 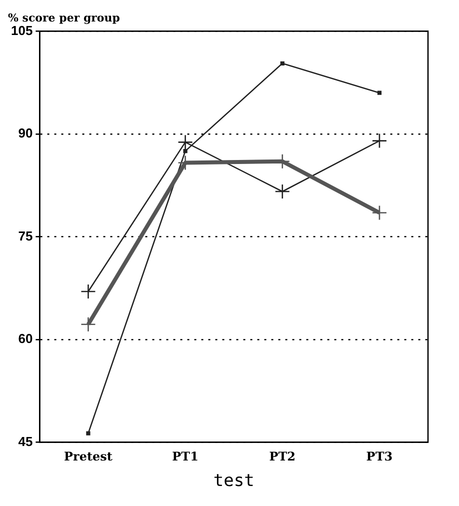 I want to click on x-tick-label: Pretest, so click(x=88, y=457).